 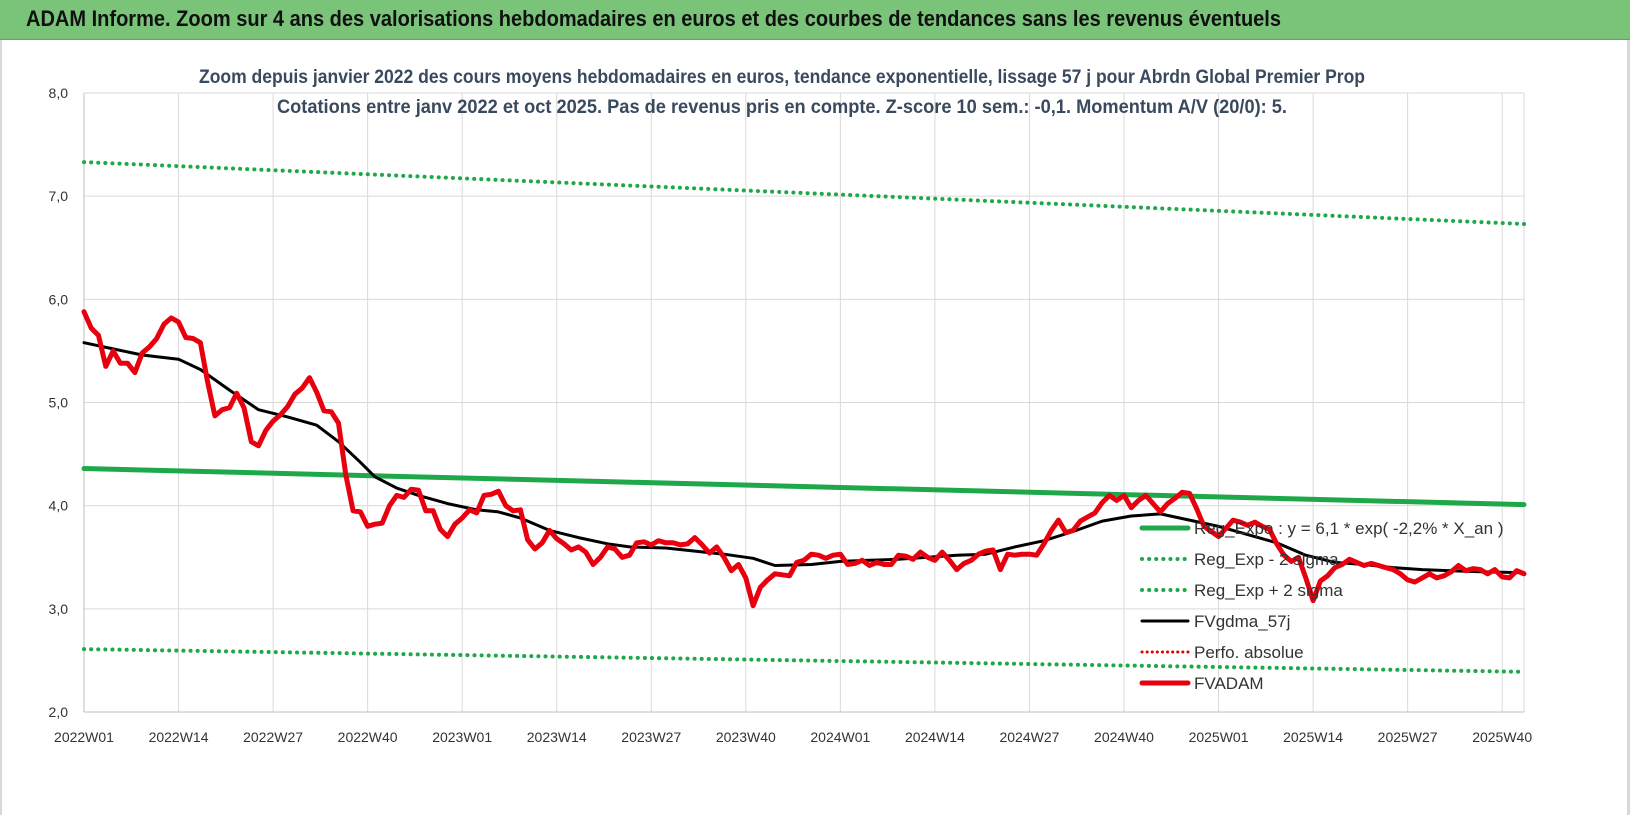 What do you see at coordinates (804, 193) in the screenshot?
I see `series-reg-exp-plus-2-sigma` at bounding box center [804, 193].